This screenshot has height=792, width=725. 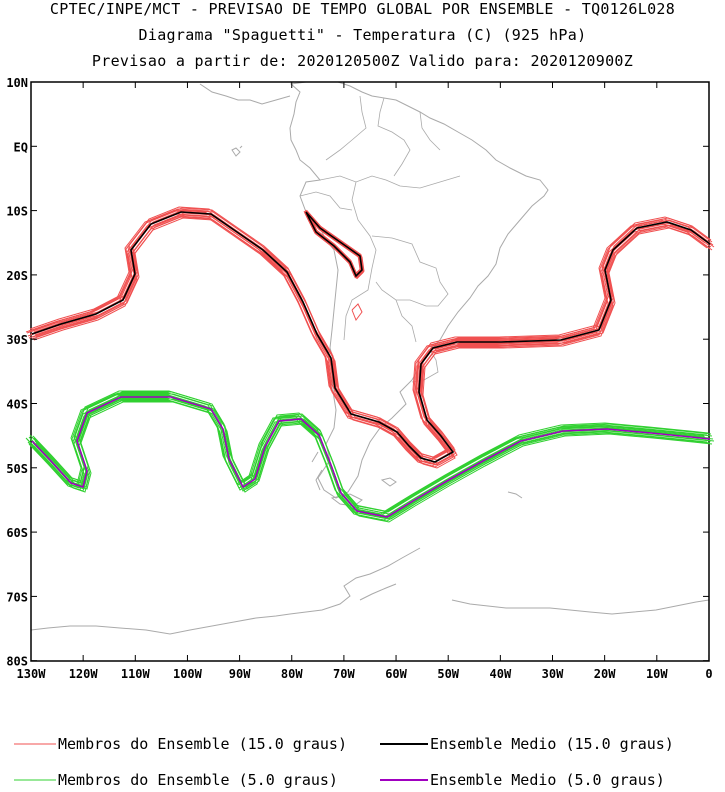 What do you see at coordinates (198, 780) in the screenshot?
I see `legend-label-members-5: Membros do Ensemble (5.0 graus)` at bounding box center [198, 780].